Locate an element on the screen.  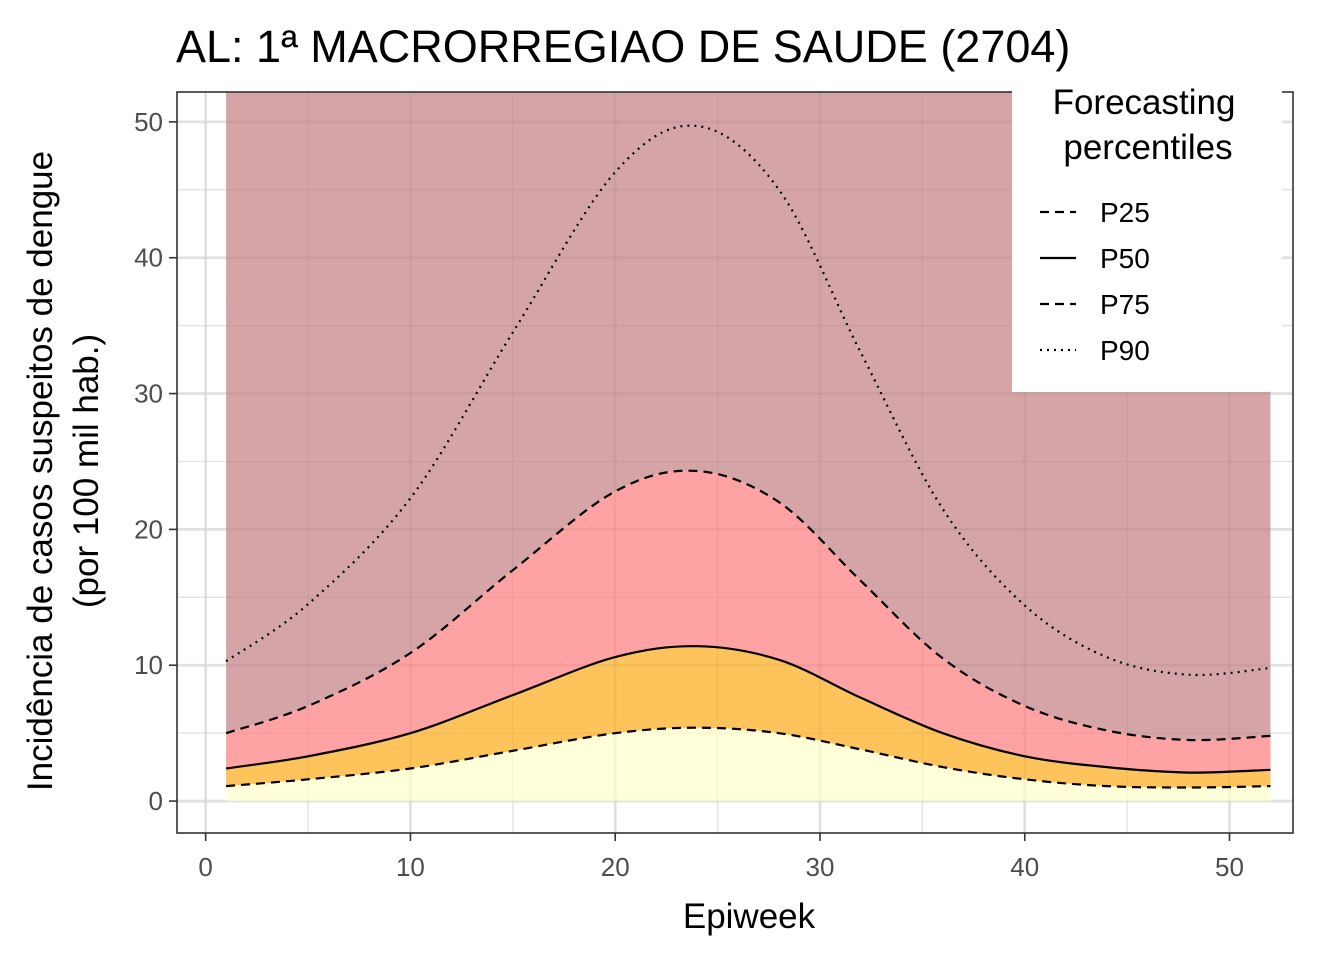
legend-label-P25: P25 is located at coordinates (1125, 212).